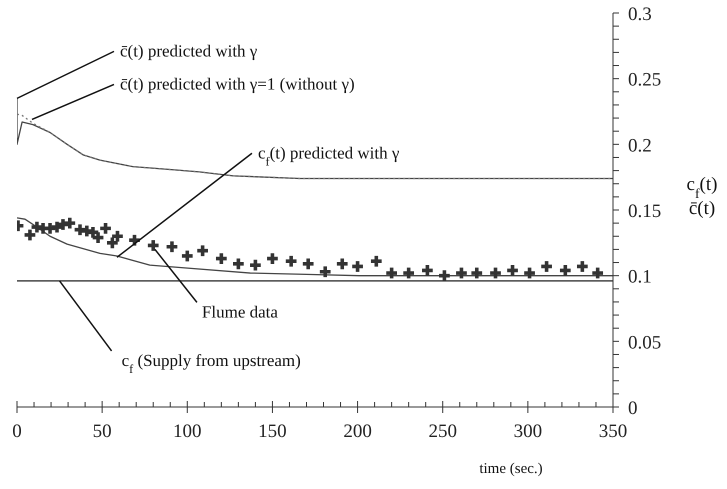 The height and width of the screenshot is (489, 727). What do you see at coordinates (272, 431) in the screenshot?
I see `x-tick-label: 150` at bounding box center [272, 431].